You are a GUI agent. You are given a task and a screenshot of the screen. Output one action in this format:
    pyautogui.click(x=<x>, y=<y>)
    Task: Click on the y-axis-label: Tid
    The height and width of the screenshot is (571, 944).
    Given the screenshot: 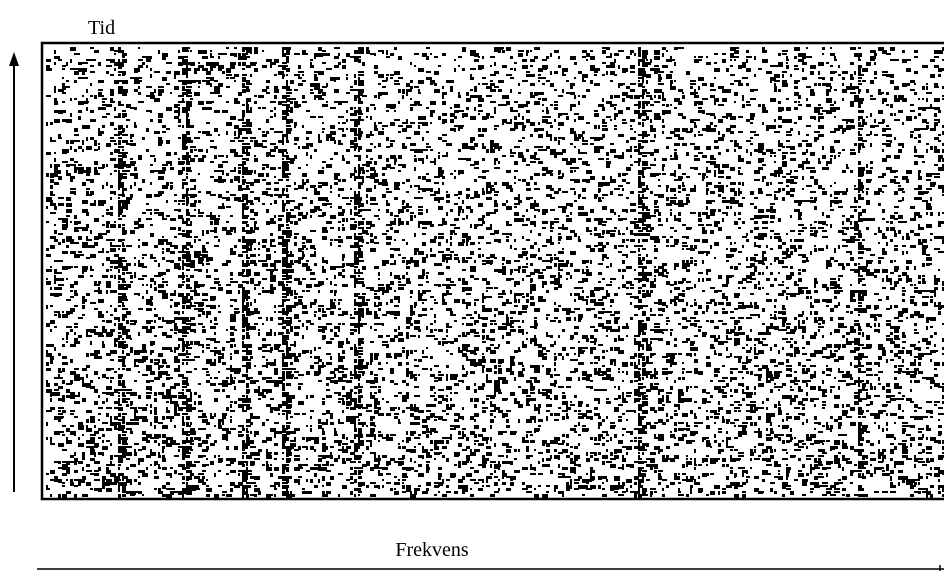 What is the action you would take?
    pyautogui.click(x=101, y=28)
    